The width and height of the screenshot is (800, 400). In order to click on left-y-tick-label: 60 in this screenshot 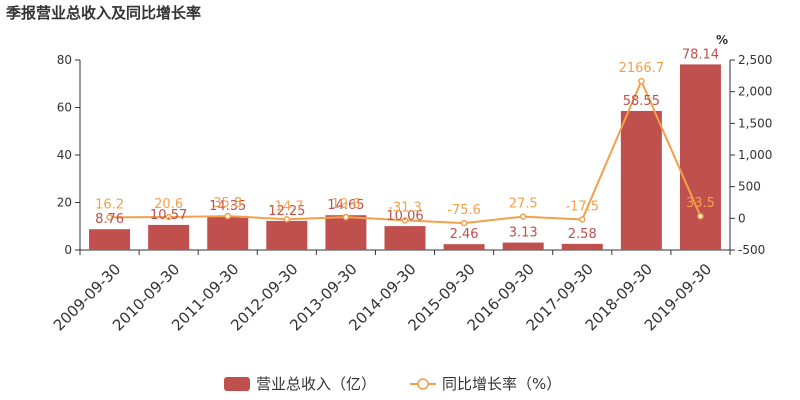, I will do `click(64, 108)`.